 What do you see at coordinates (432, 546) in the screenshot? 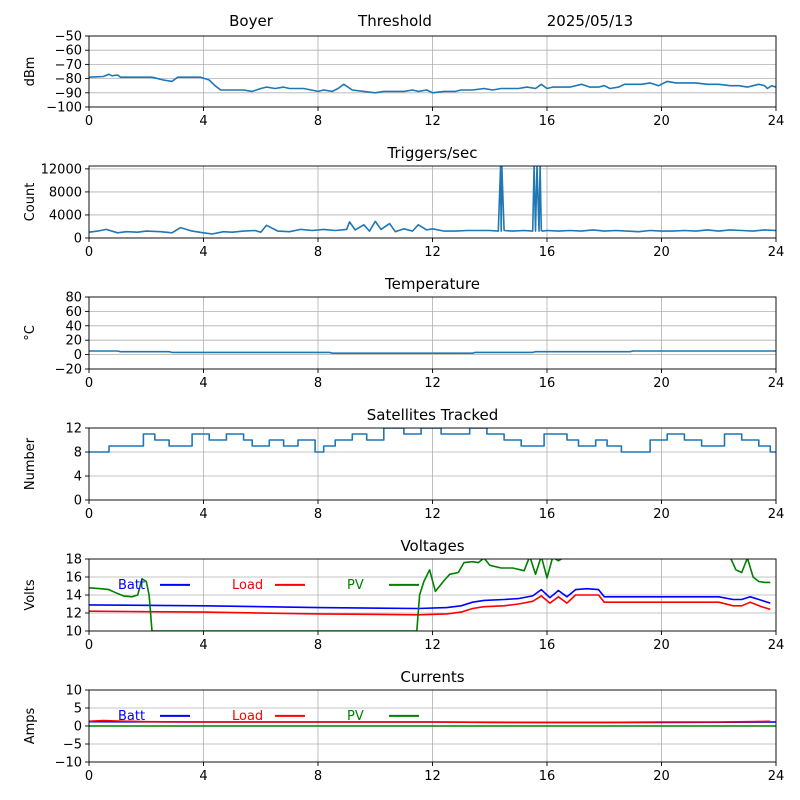
I see `panel-title: Voltages` at bounding box center [432, 546].